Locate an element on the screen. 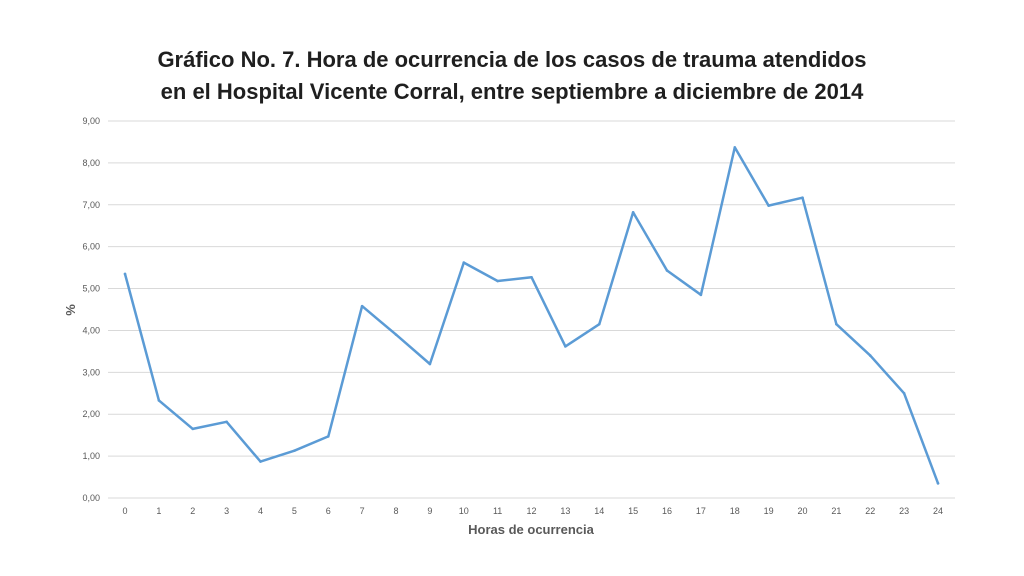 The image size is (1024, 576). x-tick-label: 5 is located at coordinates (294, 511).